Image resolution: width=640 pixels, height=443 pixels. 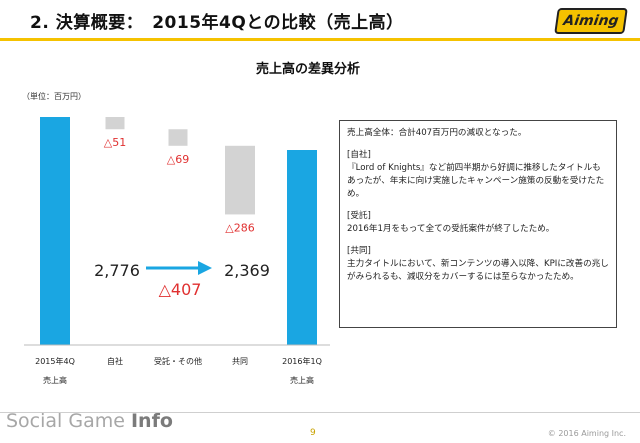 What do you see at coordinates (115, 142) in the screenshot?
I see `label-change-own: △51` at bounding box center [115, 142].